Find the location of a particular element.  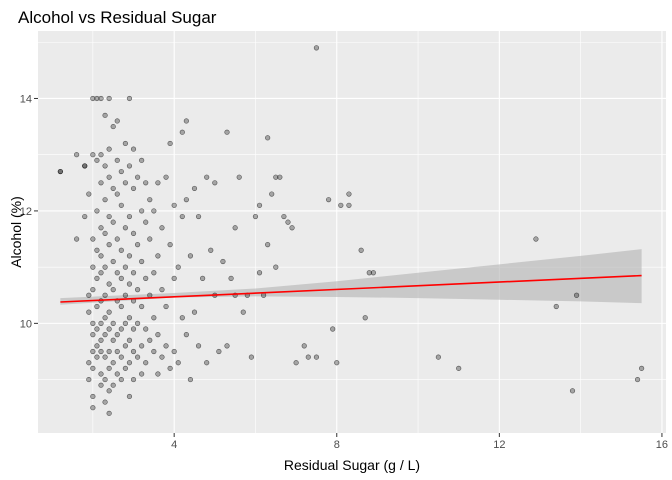

x-tick-label: 8 is located at coordinates (337, 445).